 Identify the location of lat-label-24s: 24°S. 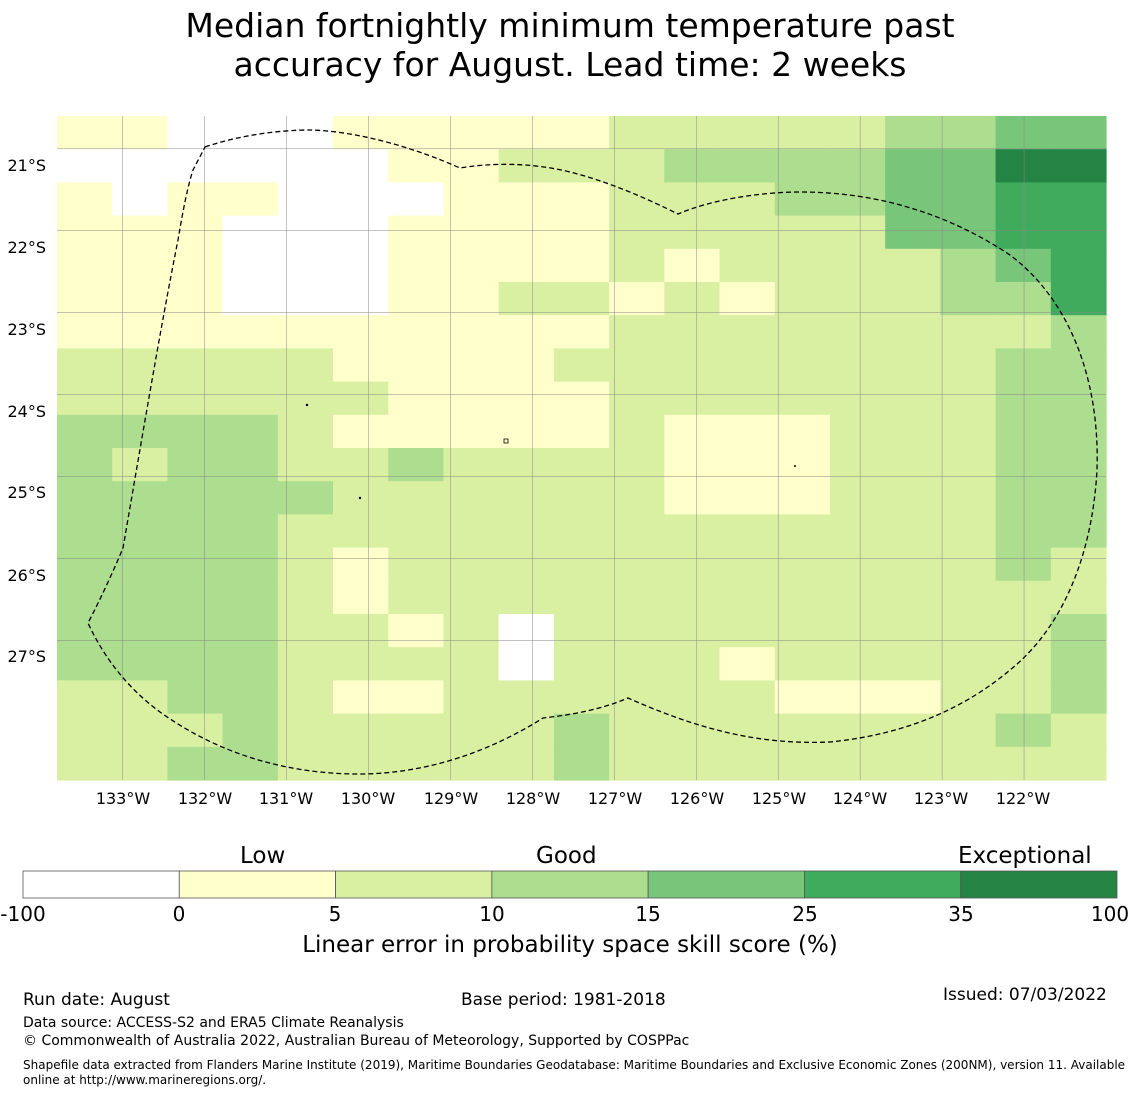
(26, 411).